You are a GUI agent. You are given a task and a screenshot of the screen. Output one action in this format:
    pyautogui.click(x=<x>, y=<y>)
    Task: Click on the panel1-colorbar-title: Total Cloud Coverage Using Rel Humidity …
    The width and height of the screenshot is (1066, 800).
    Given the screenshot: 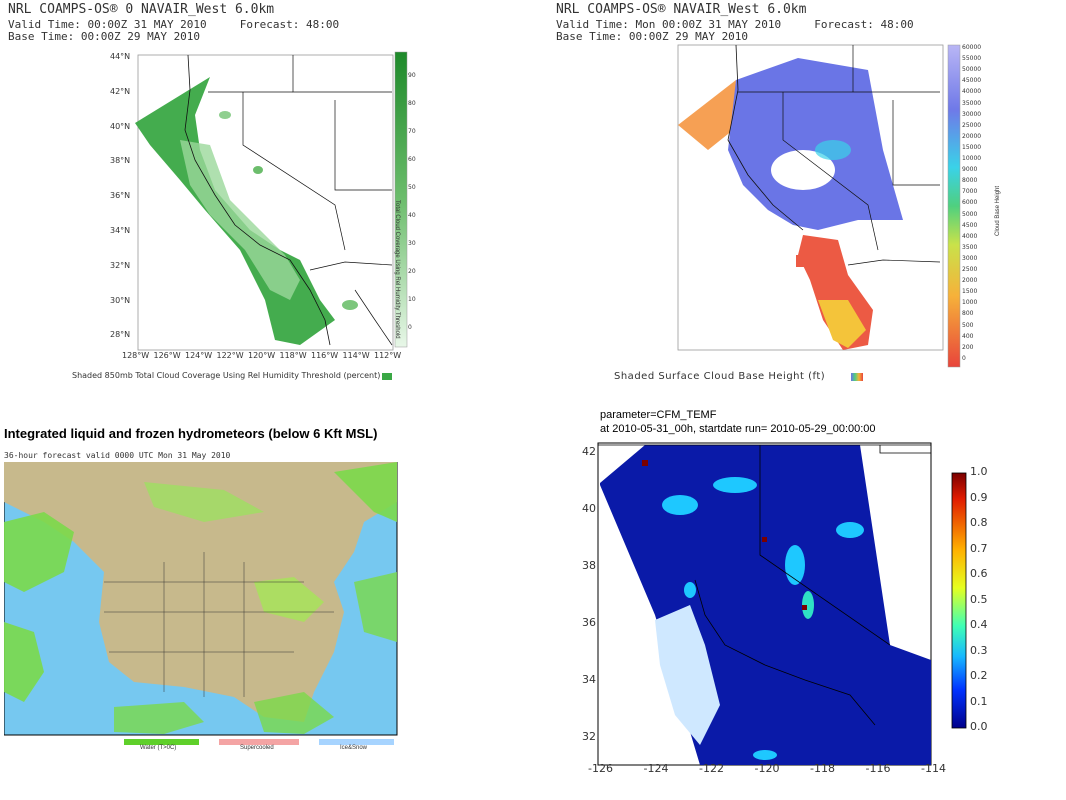 What is the action you would take?
    pyautogui.click(x=397, y=269)
    